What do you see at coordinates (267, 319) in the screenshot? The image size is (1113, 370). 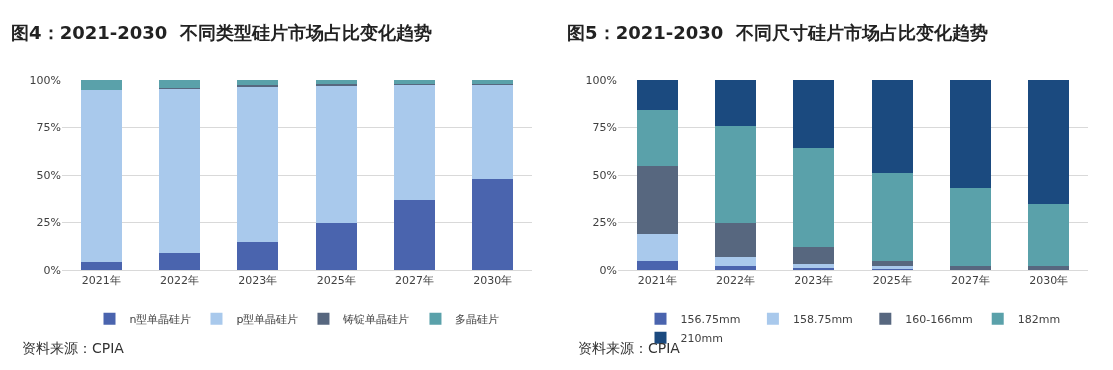 I see `legend-label: p型单晶硅片` at bounding box center [267, 319].